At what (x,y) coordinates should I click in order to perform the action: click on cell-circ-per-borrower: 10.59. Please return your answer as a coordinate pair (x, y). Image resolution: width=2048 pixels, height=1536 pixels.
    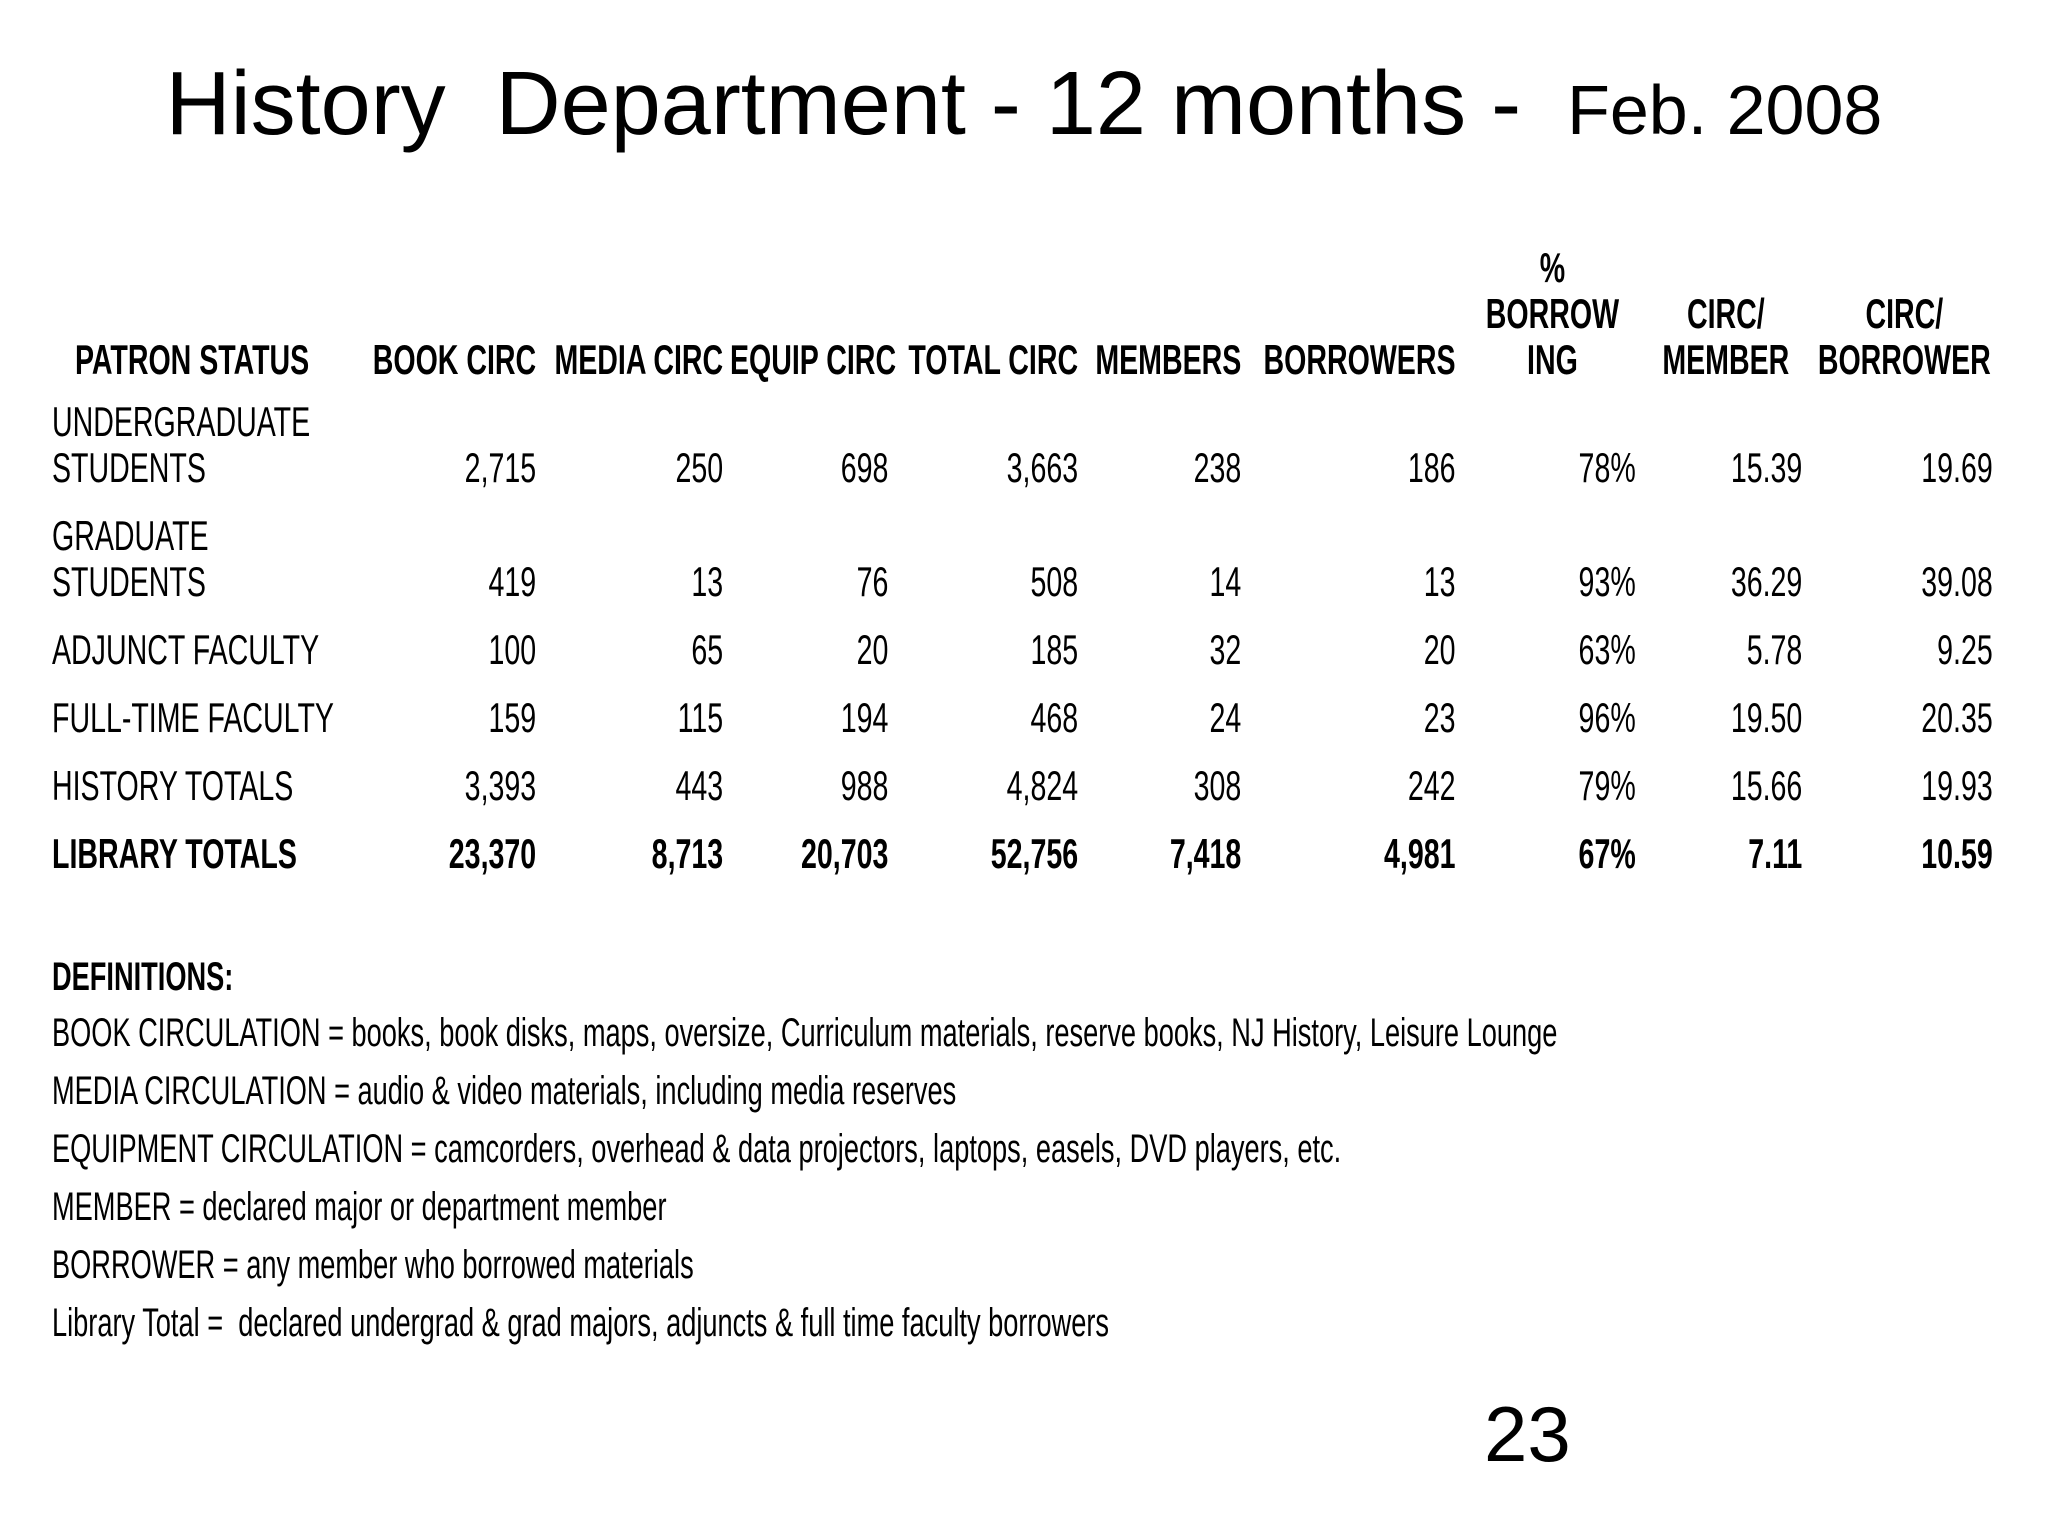
    Looking at the image, I should click on (1957, 853).